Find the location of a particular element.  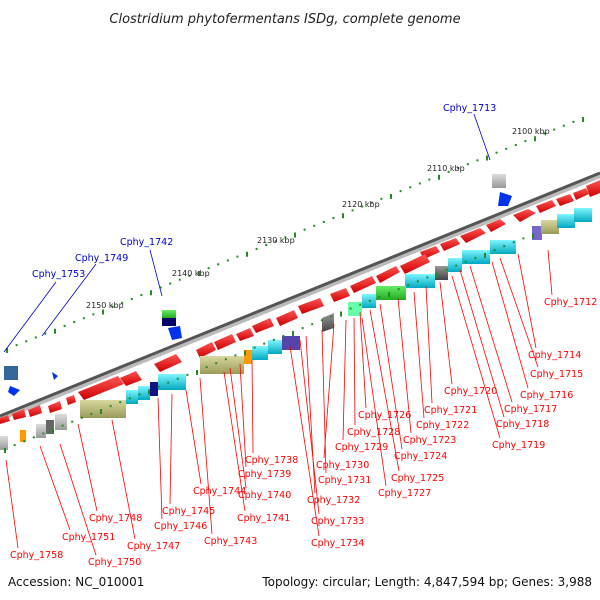

gene-label-cphy-1748: Cphy_1748 is located at coordinates (115, 518).